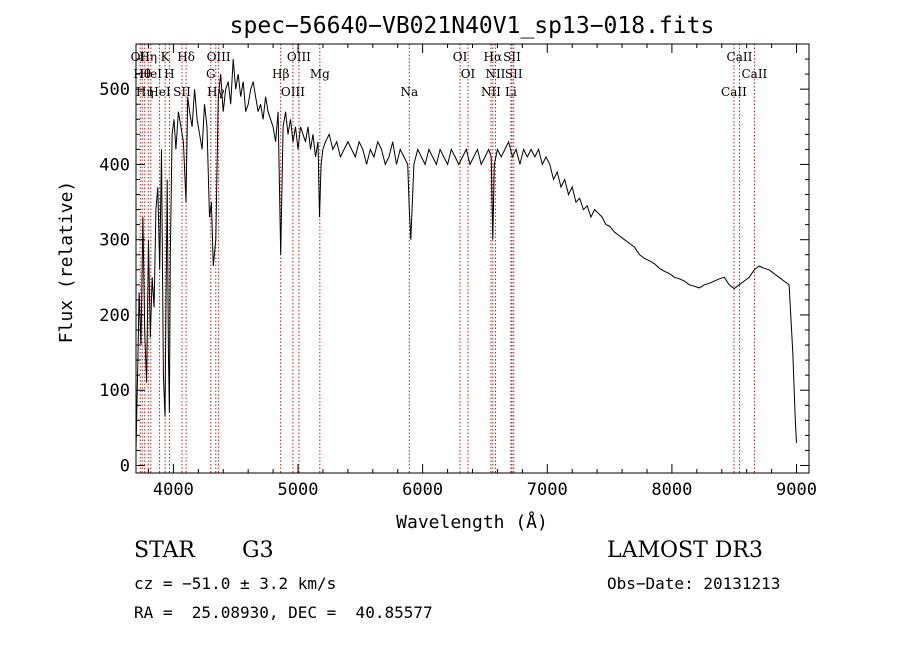 This screenshot has height=649, width=900. What do you see at coordinates (114, 391) in the screenshot?
I see `y-tick-label: 100` at bounding box center [114, 391].